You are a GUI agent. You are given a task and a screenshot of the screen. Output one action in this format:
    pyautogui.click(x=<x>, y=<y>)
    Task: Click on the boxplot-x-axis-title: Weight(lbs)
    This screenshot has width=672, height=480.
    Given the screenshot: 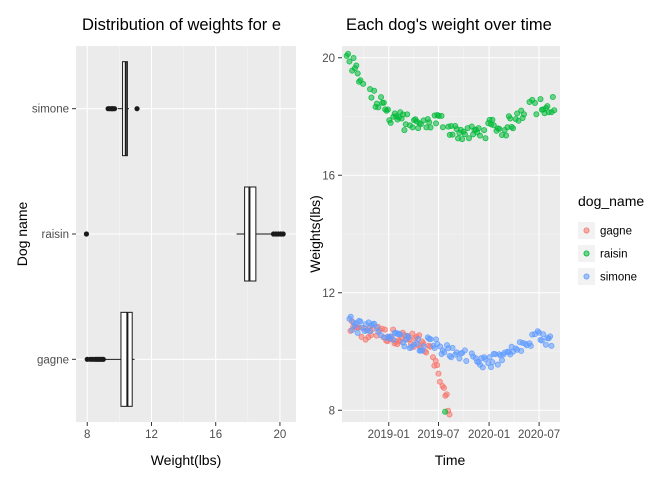 What is the action you would take?
    pyautogui.click(x=186, y=460)
    